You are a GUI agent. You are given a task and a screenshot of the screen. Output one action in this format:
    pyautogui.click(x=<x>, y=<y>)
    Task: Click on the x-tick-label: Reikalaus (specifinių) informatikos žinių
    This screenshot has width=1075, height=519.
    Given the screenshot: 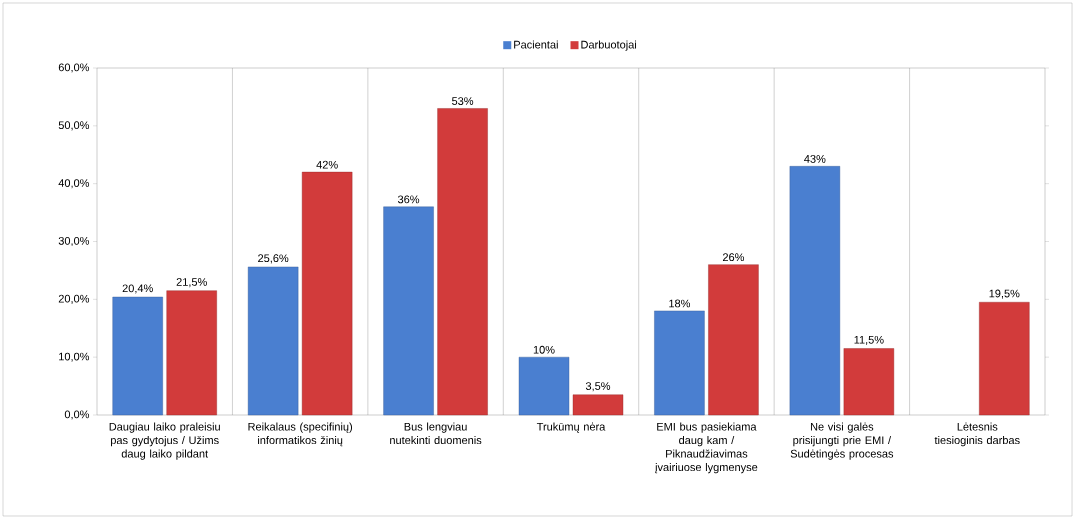 What is the action you would take?
    pyautogui.click(x=300, y=434)
    